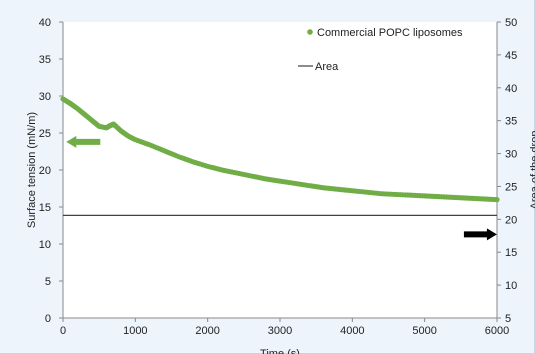 Image resolution: width=535 pixels, height=354 pixels. Describe the element at coordinates (207, 331) in the screenshot. I see `x-tick-label: 2000` at that location.